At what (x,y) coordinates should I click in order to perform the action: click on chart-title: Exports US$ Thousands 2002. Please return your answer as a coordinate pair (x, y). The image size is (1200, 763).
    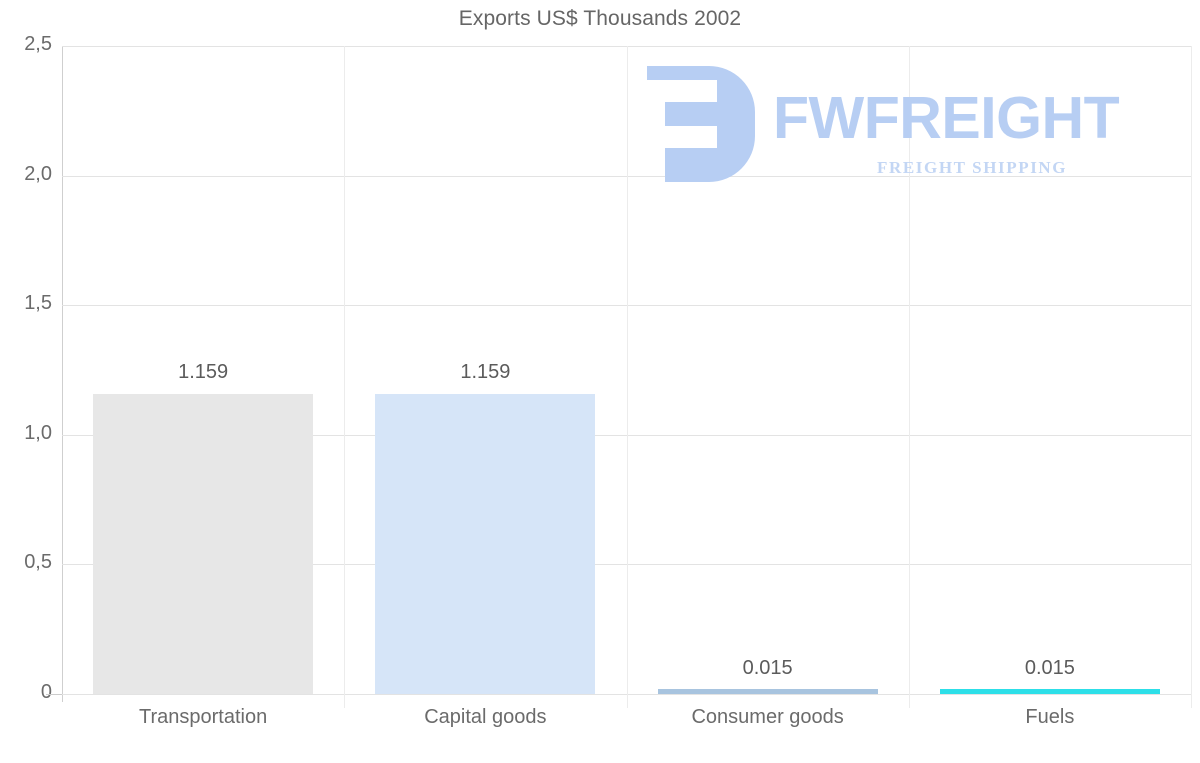
    Looking at the image, I should click on (600, 18).